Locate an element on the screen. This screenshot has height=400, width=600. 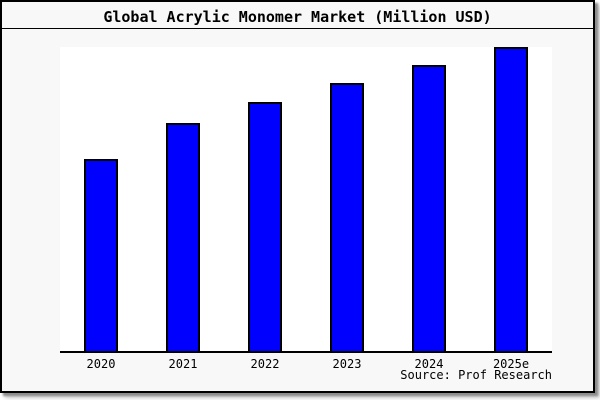
bar-2020 is located at coordinates (101, 255).